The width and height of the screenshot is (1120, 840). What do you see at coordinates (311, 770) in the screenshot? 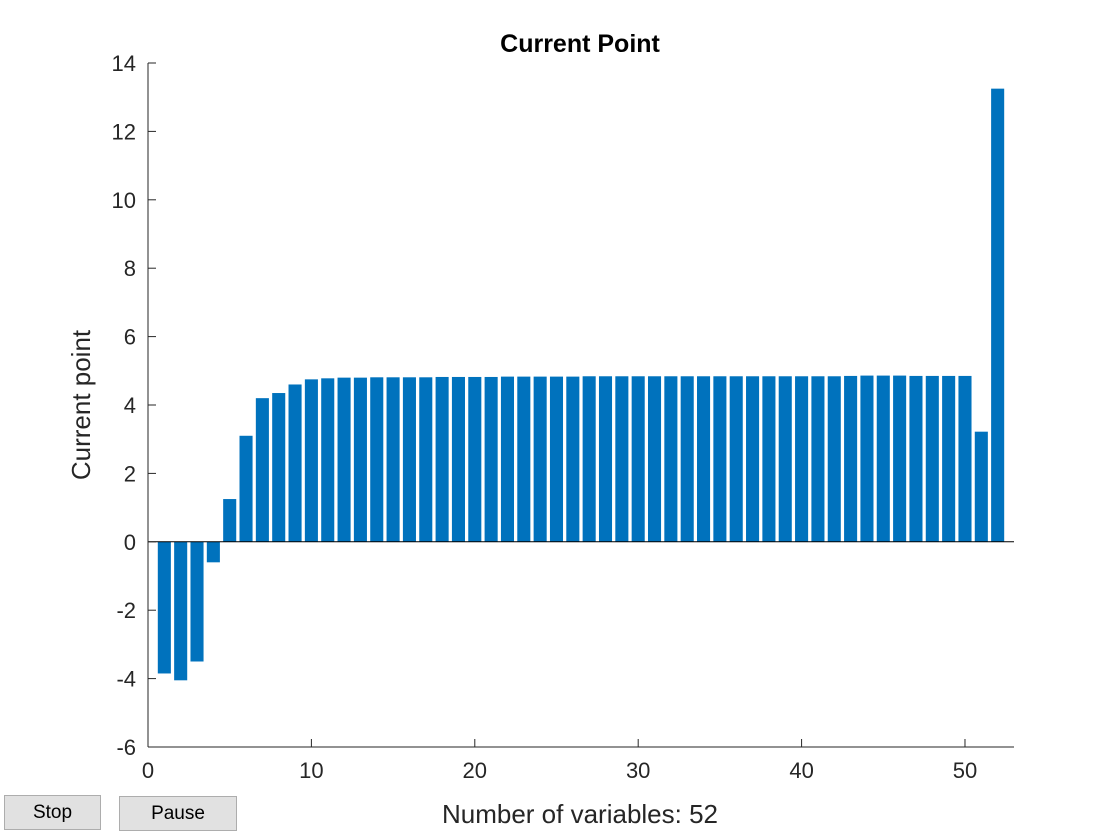
I see `x-tick-label: 10` at bounding box center [311, 770].